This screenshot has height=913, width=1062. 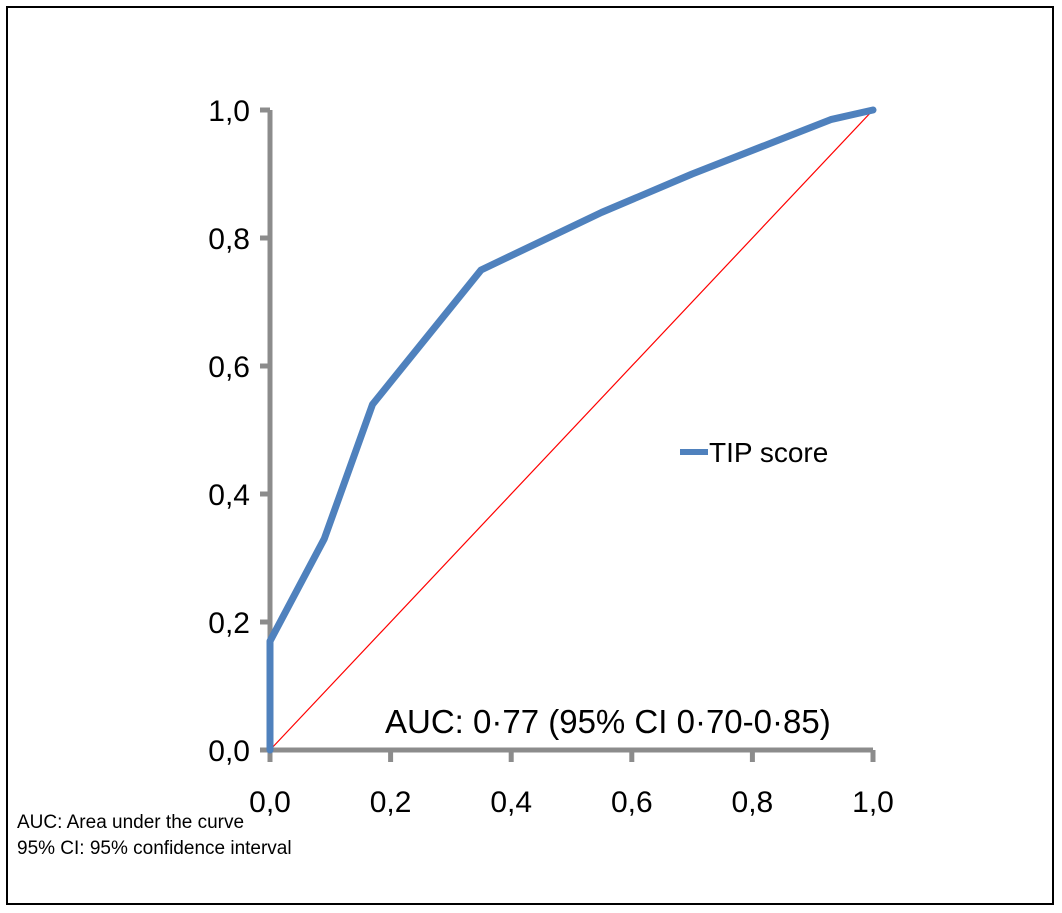 What do you see at coordinates (391, 802) in the screenshot?
I see `x-tick-label: 0,2` at bounding box center [391, 802].